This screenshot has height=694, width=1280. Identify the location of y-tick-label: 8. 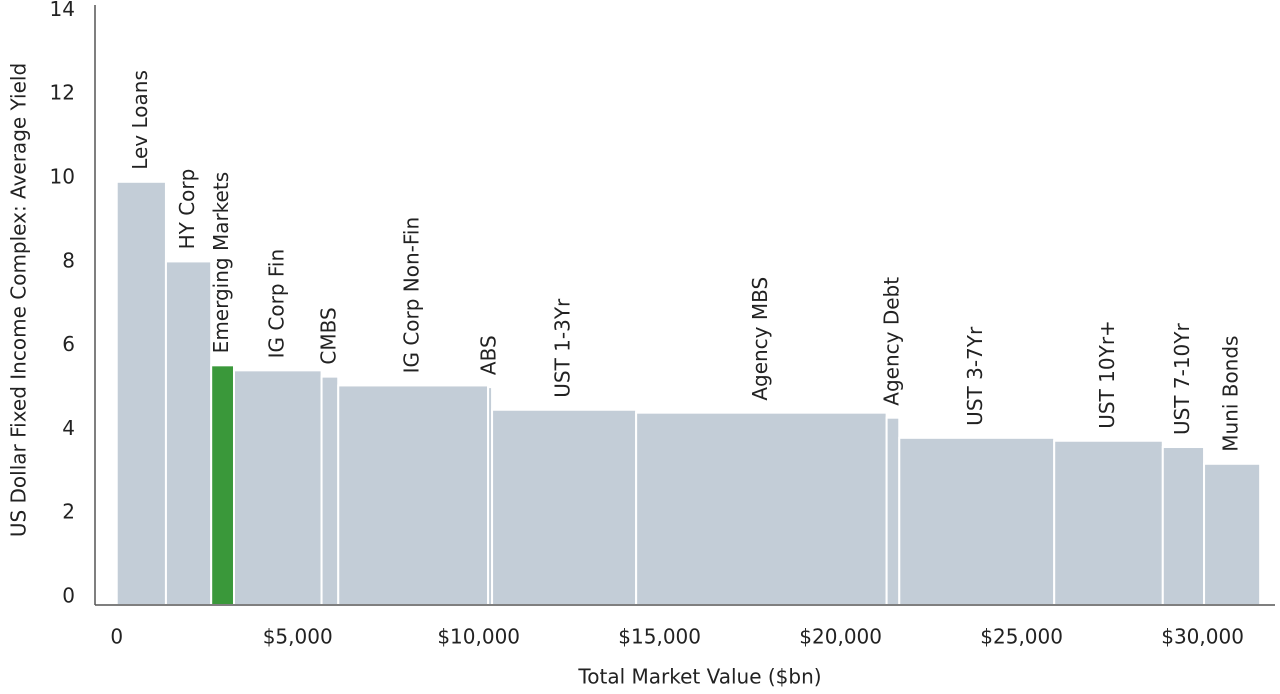
(68, 260).